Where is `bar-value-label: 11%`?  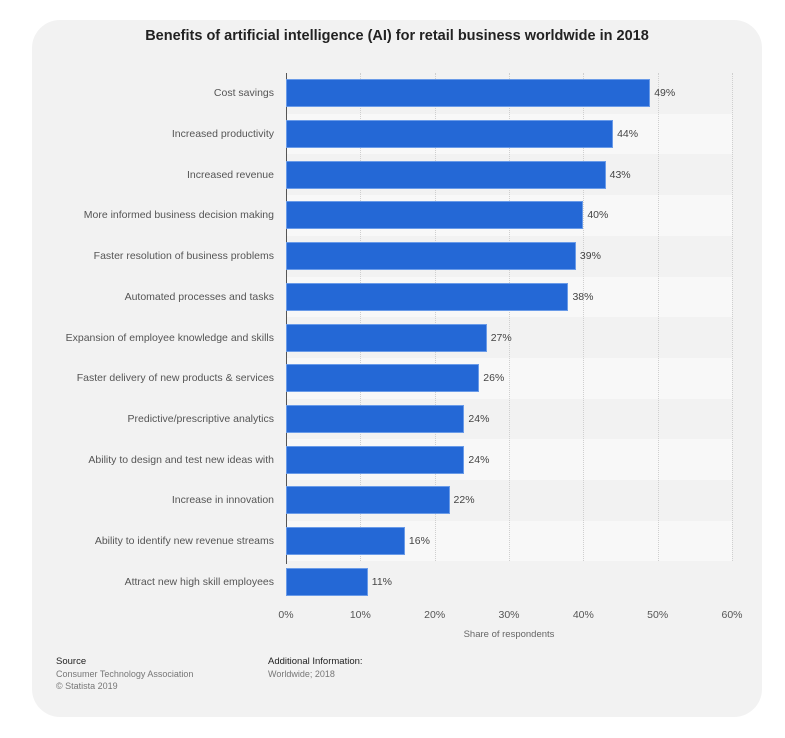 bar-value-label: 11% is located at coordinates (382, 581).